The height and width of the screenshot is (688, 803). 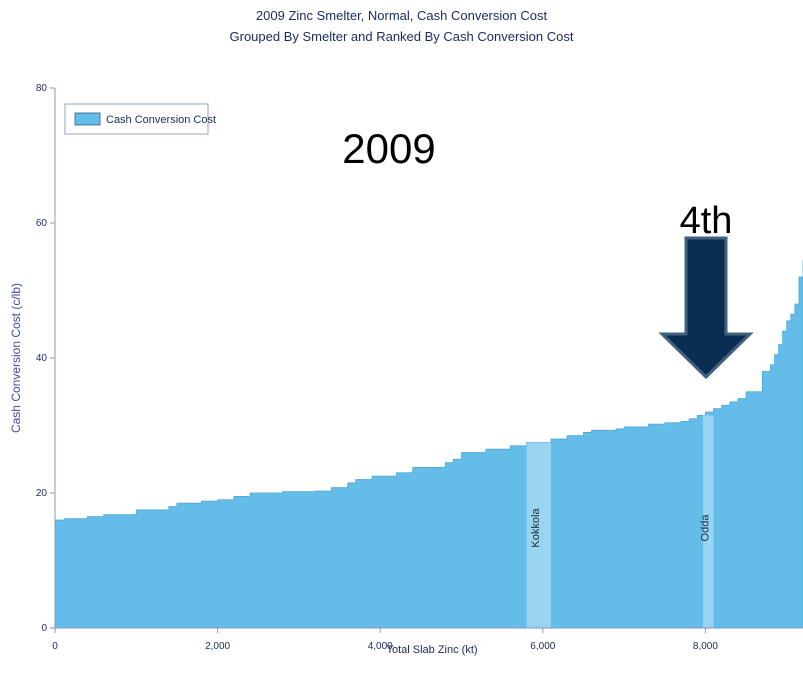 I want to click on y-tick-label: 0, so click(x=44, y=628).